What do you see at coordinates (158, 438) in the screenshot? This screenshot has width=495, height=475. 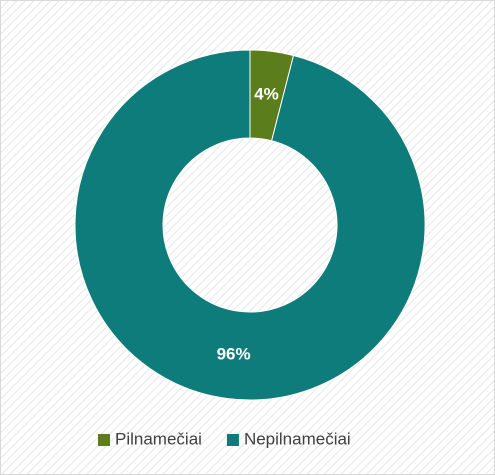 I see `legend-label: Pilnamečiai` at bounding box center [158, 438].